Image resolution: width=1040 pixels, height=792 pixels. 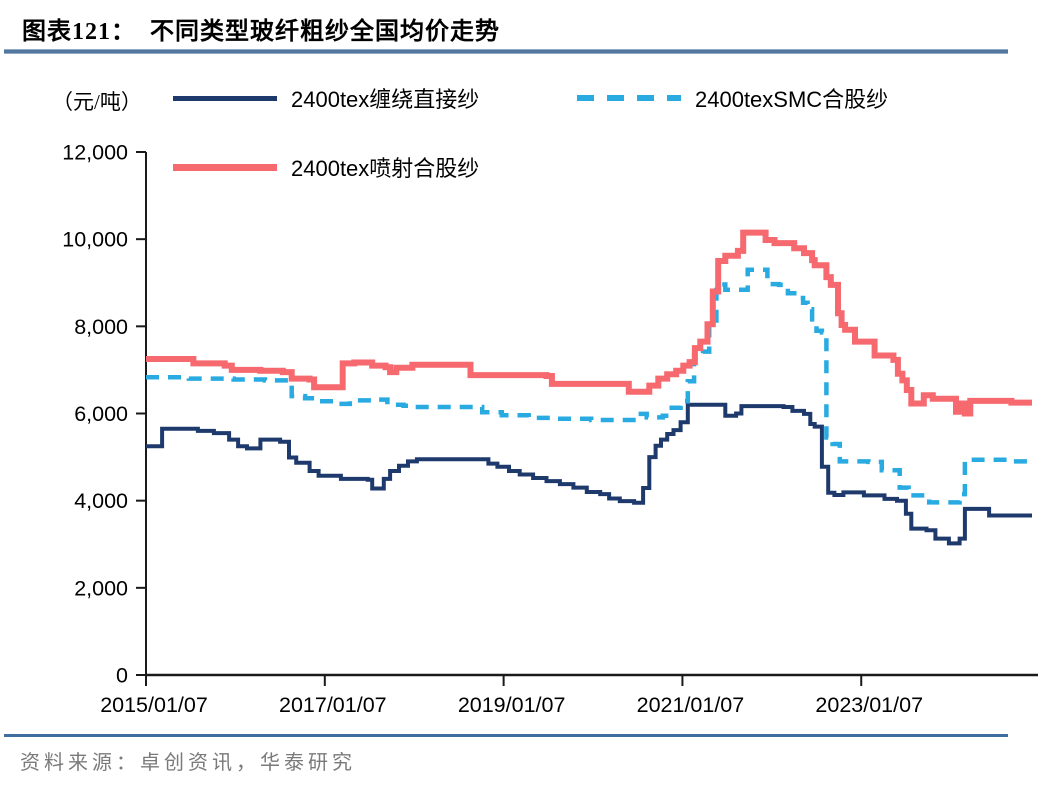 I want to click on x-tick-label: 2017/01/07, so click(x=333, y=705).